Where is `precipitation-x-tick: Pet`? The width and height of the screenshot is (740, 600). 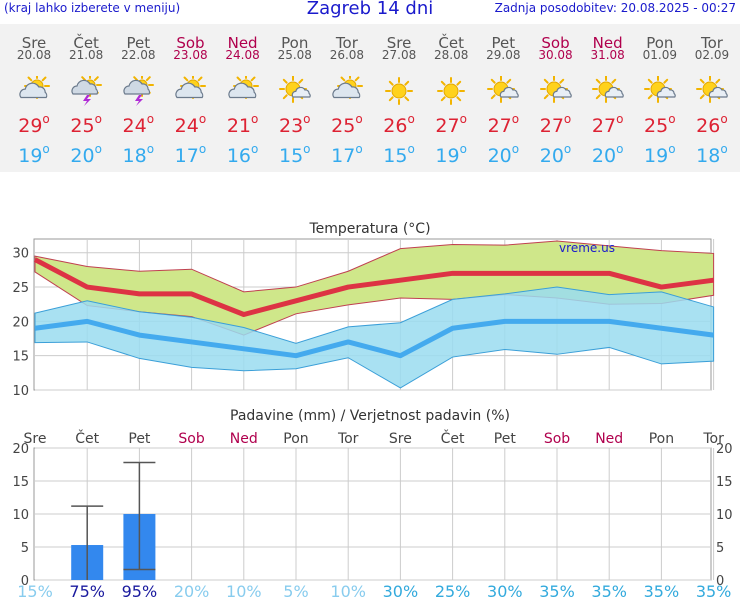
precipitation-x-tick: Pet is located at coordinates (505, 439).